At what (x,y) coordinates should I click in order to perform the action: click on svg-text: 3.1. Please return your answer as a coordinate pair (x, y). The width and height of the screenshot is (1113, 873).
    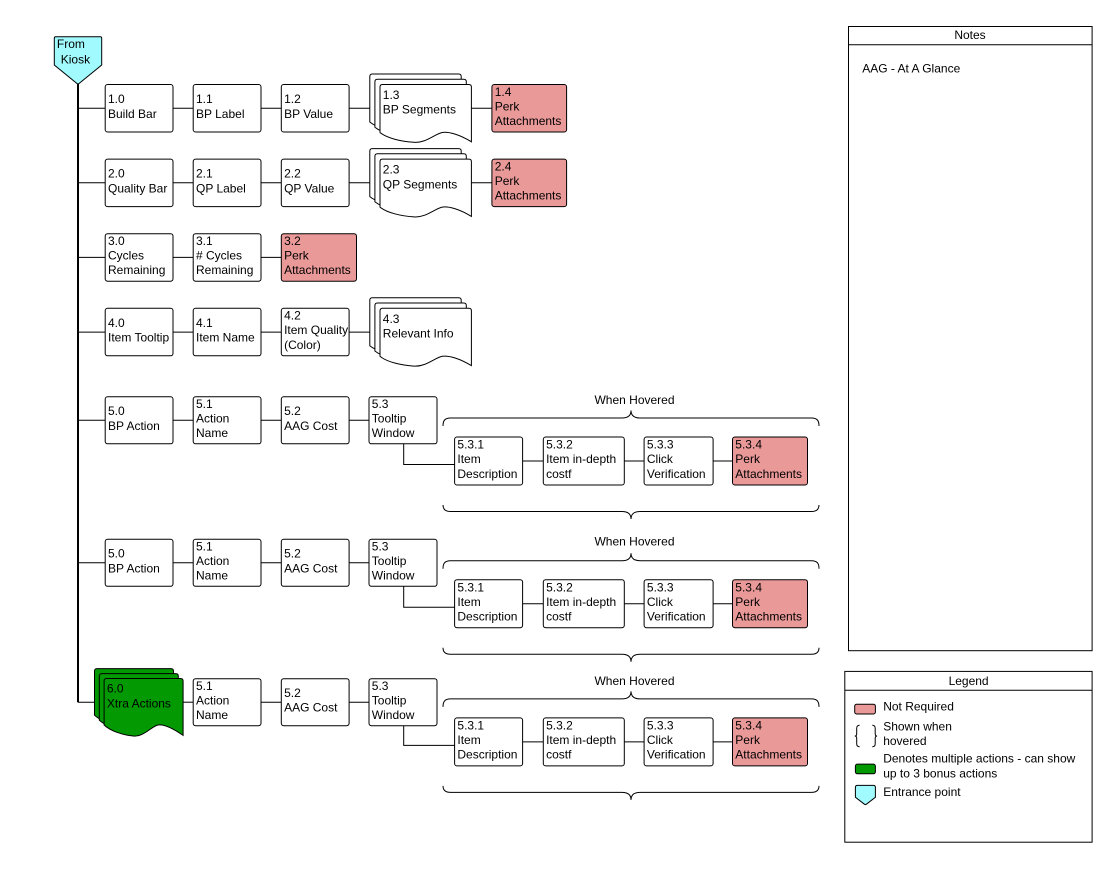
    Looking at the image, I should click on (204, 241).